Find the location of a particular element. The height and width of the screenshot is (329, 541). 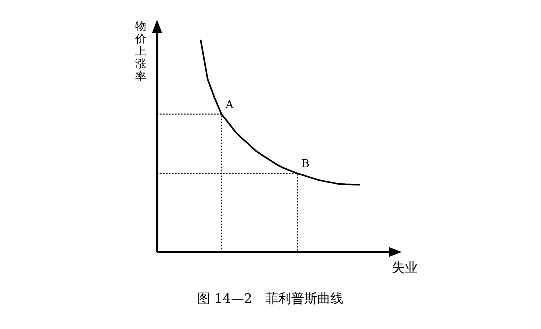

ref-line-label: B is located at coordinates (306, 164).